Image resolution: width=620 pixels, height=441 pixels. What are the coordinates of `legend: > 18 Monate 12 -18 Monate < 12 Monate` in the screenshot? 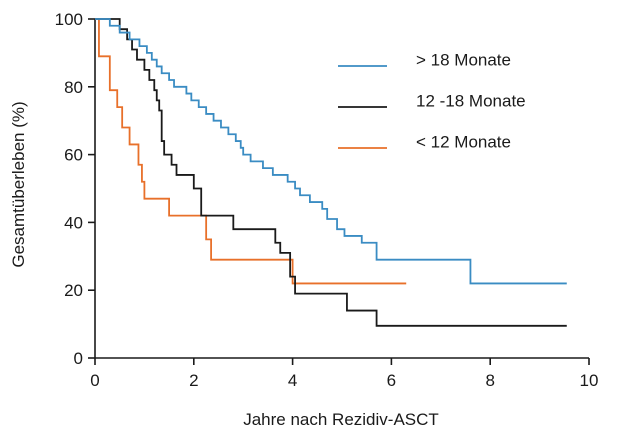 It's located at (432, 101).